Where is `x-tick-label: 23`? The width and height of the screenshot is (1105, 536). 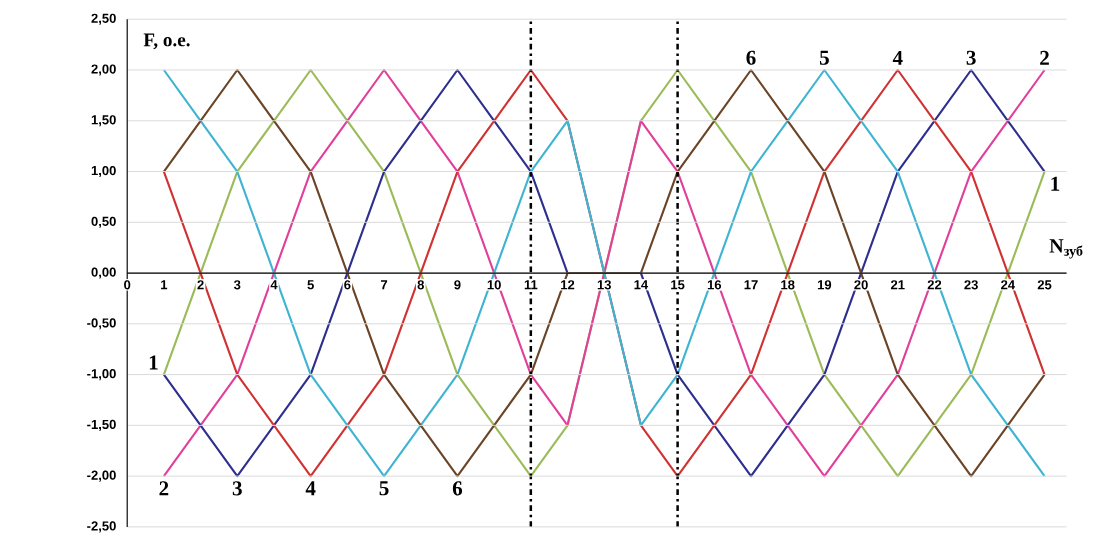
x-tick-label: 23 is located at coordinates (971, 285).